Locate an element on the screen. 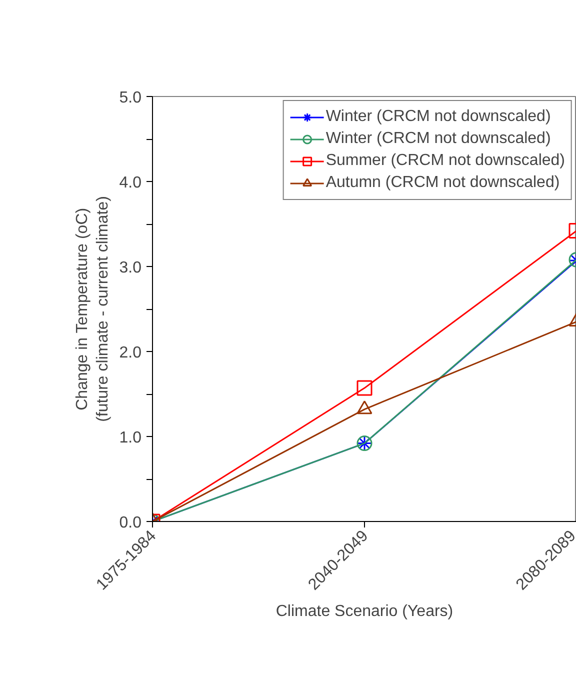 This screenshot has width=576, height=674. legend-label: Autumn (CRCM not downscaled) is located at coordinates (443, 183).